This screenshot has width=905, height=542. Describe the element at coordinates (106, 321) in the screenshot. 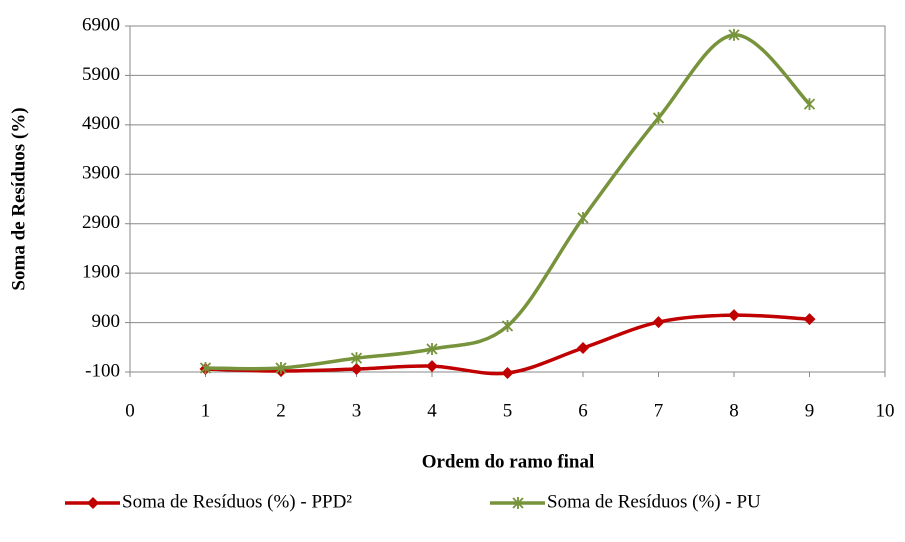

I see `y-tick-label: 900` at that location.